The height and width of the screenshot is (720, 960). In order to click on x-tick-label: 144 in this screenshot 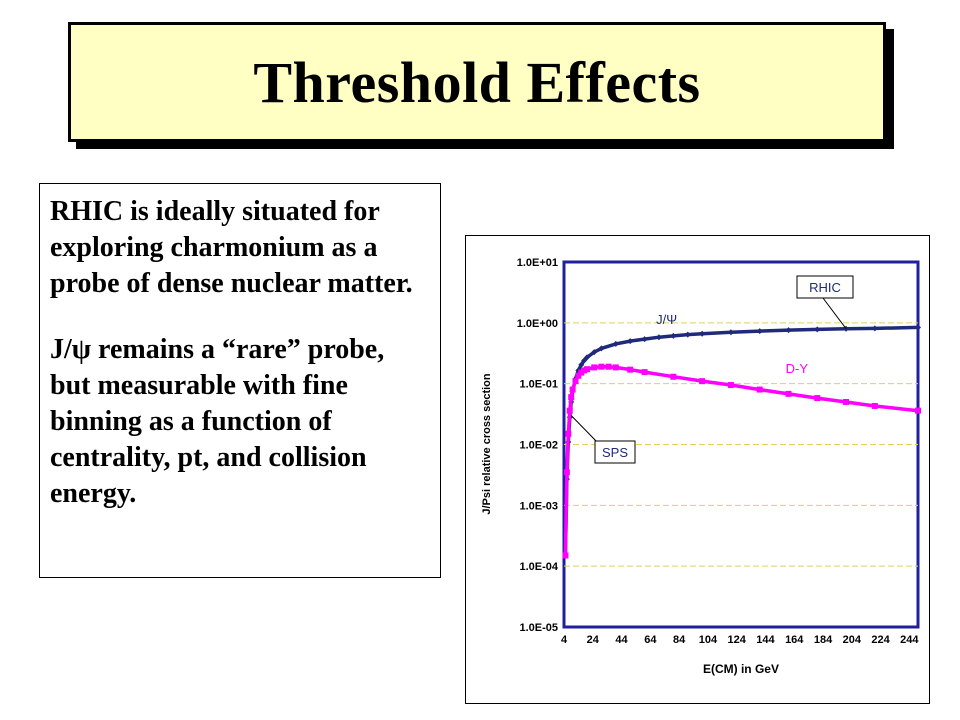, I will do `click(765, 640)`.